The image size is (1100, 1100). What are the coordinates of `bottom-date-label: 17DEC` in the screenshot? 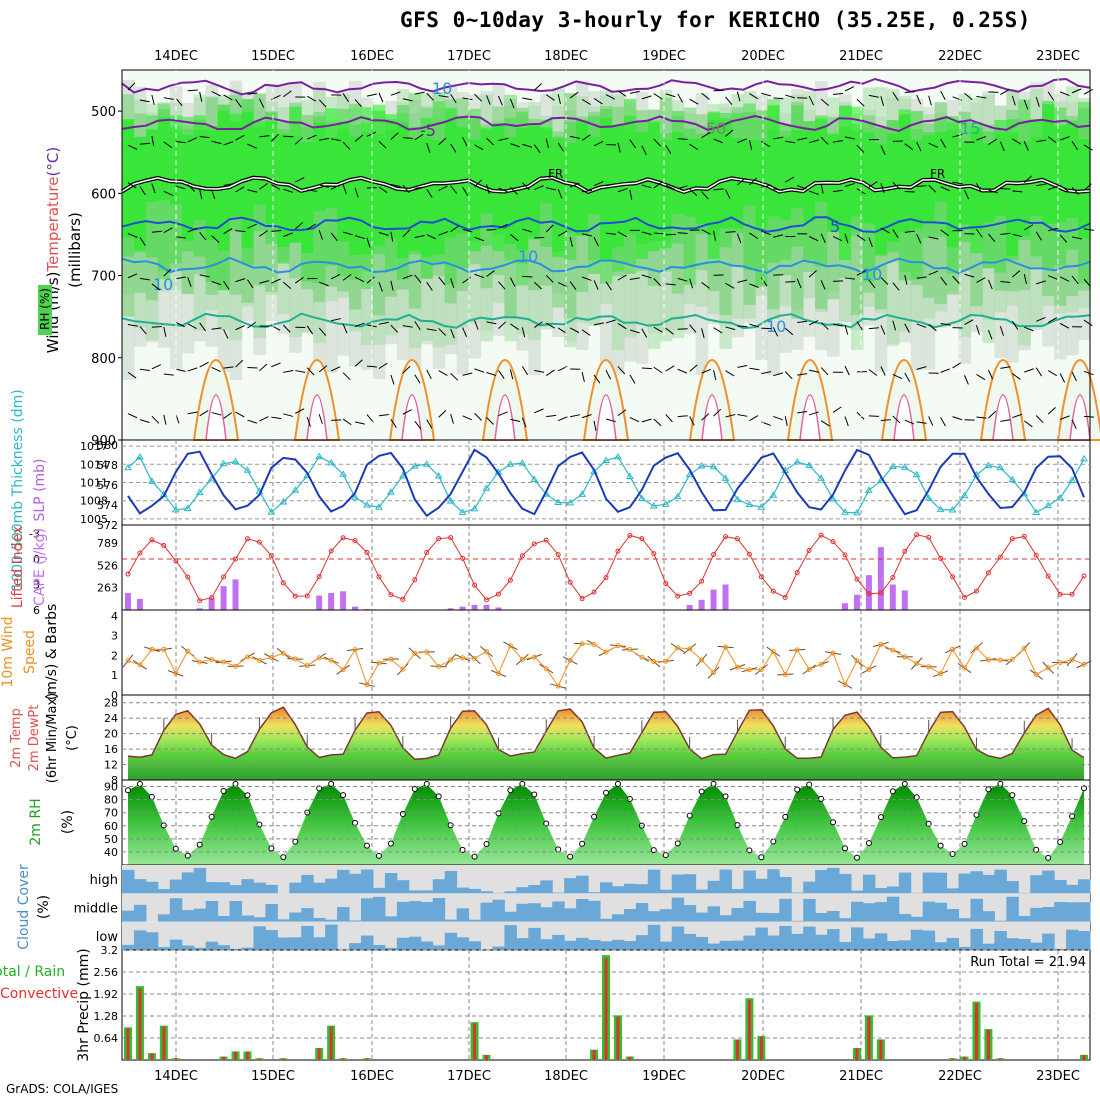 It's located at (469, 1076).